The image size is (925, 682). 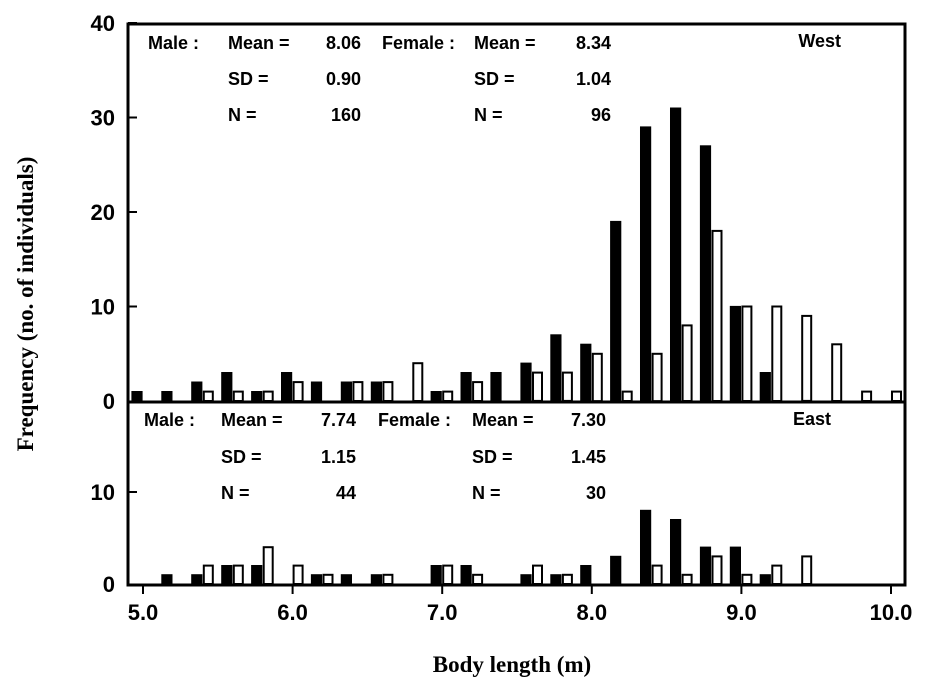 What do you see at coordinates (596, 493) in the screenshot?
I see `east-female-n: 30` at bounding box center [596, 493].